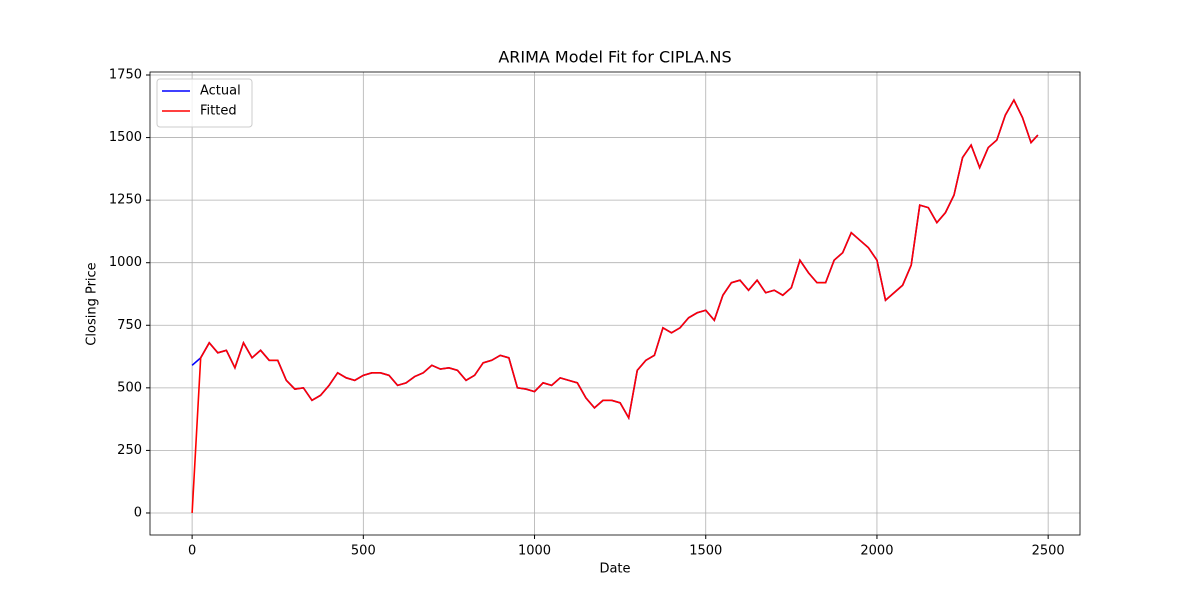  What do you see at coordinates (614, 569) in the screenshot?
I see `x-axis-label: Date` at bounding box center [614, 569].